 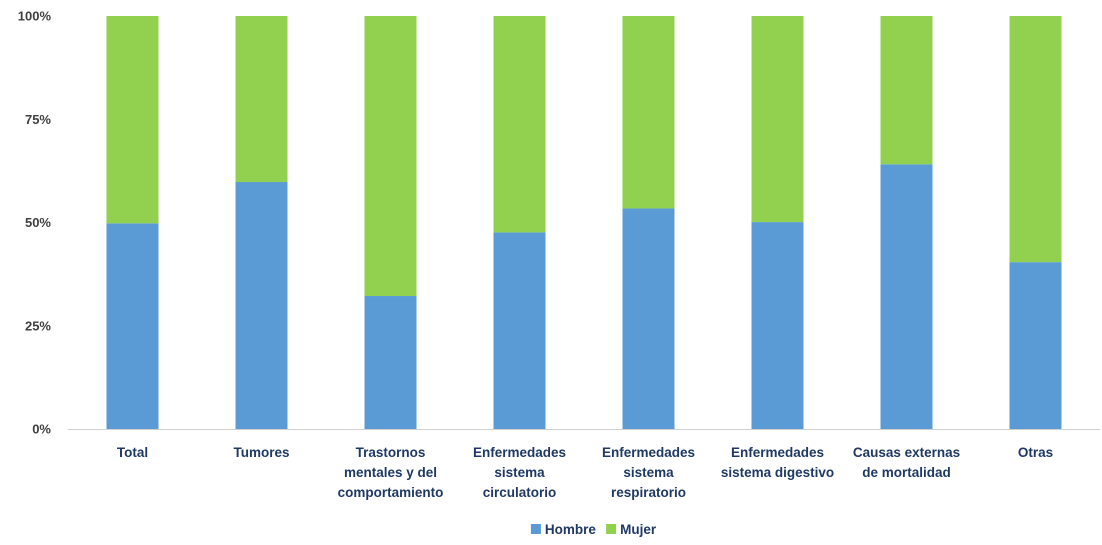 I want to click on legend-swatch-mujer, so click(x=611, y=529).